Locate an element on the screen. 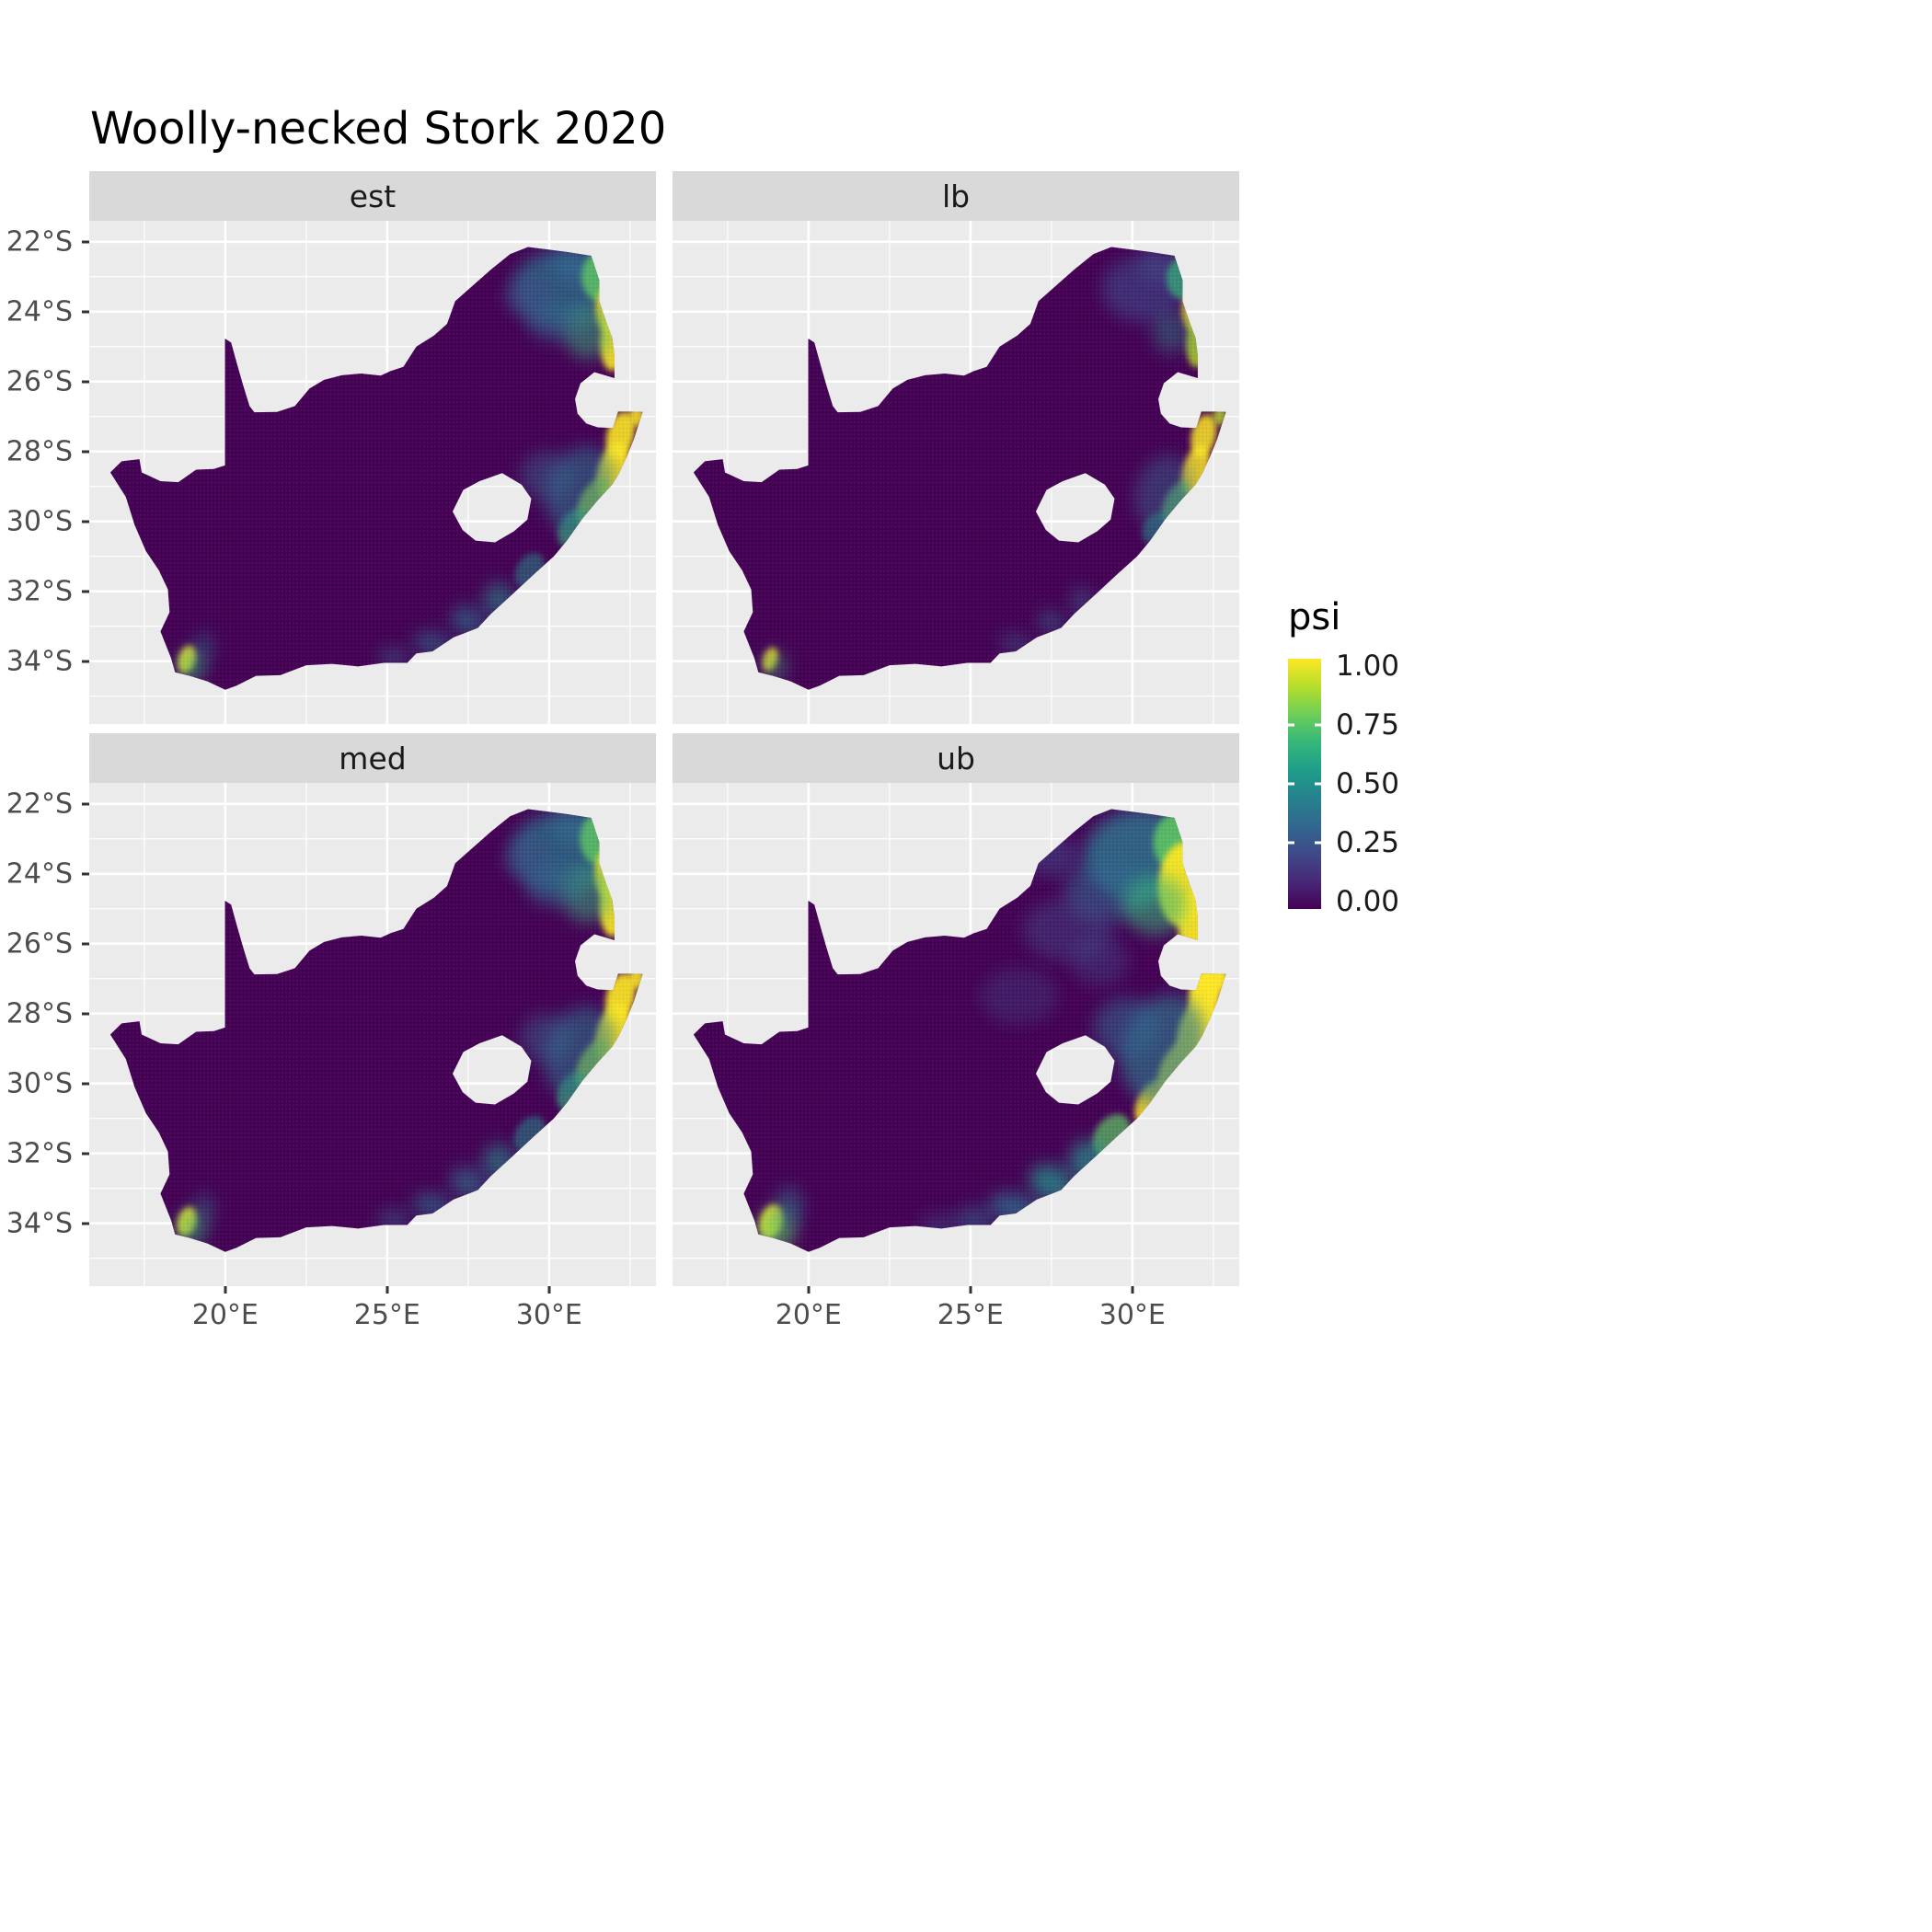  facet-map-ub is located at coordinates (956, 1034).